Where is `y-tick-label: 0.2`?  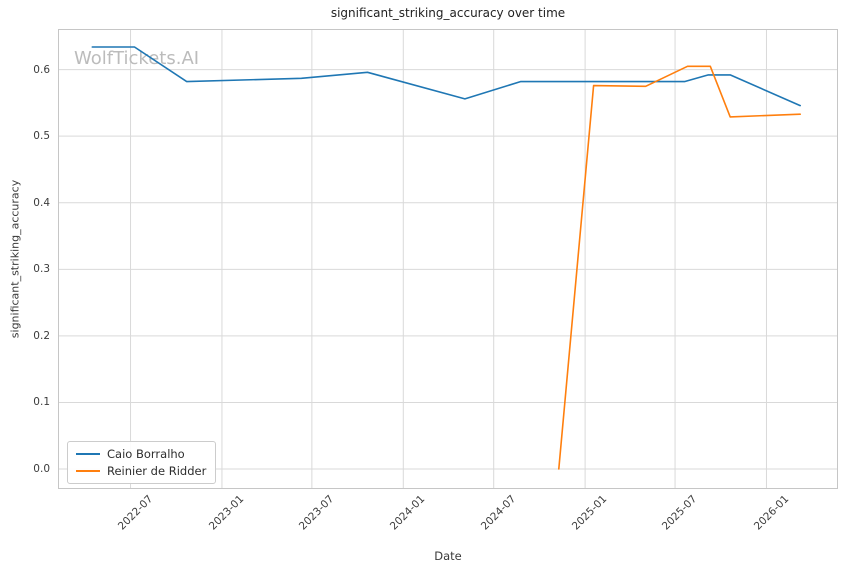 y-tick-label: 0.2 is located at coordinates (41, 335).